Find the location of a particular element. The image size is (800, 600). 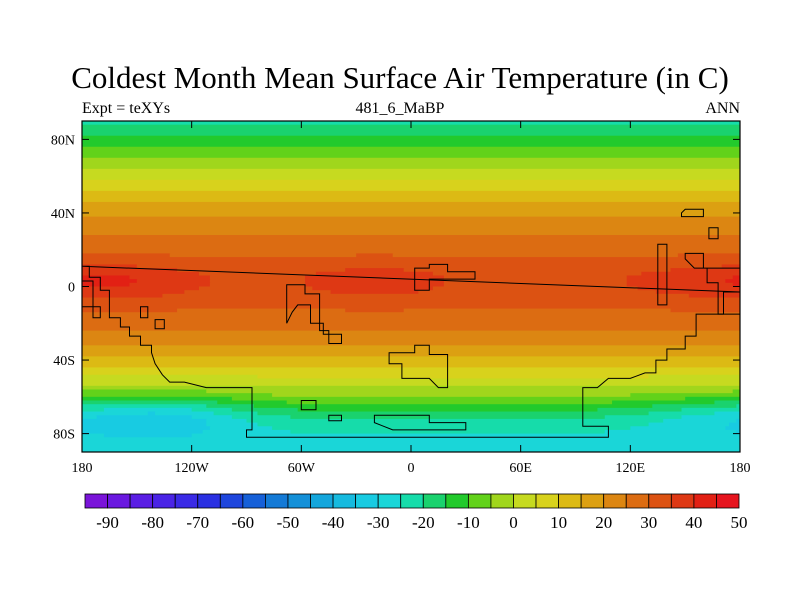

colorbar-label: -50 is located at coordinates (288, 522).